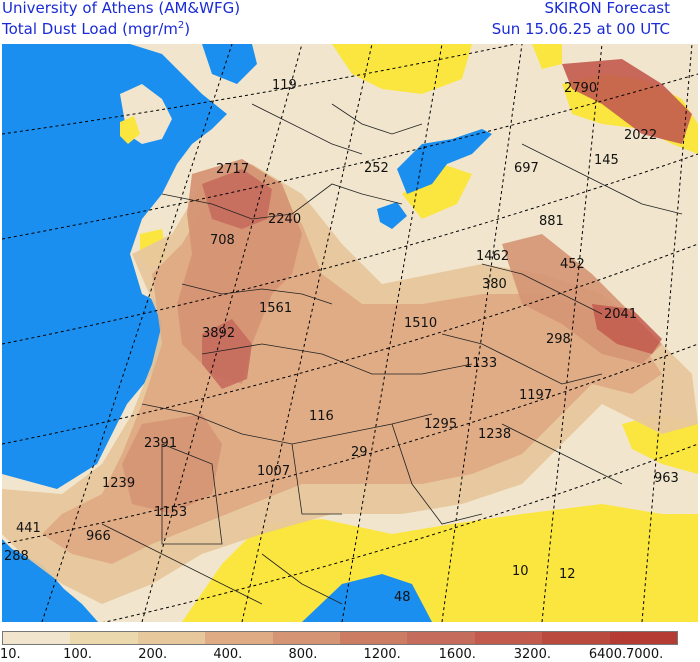 The height and width of the screenshot is (662, 700). I want to click on dust-value-label: 3892, so click(218, 333).